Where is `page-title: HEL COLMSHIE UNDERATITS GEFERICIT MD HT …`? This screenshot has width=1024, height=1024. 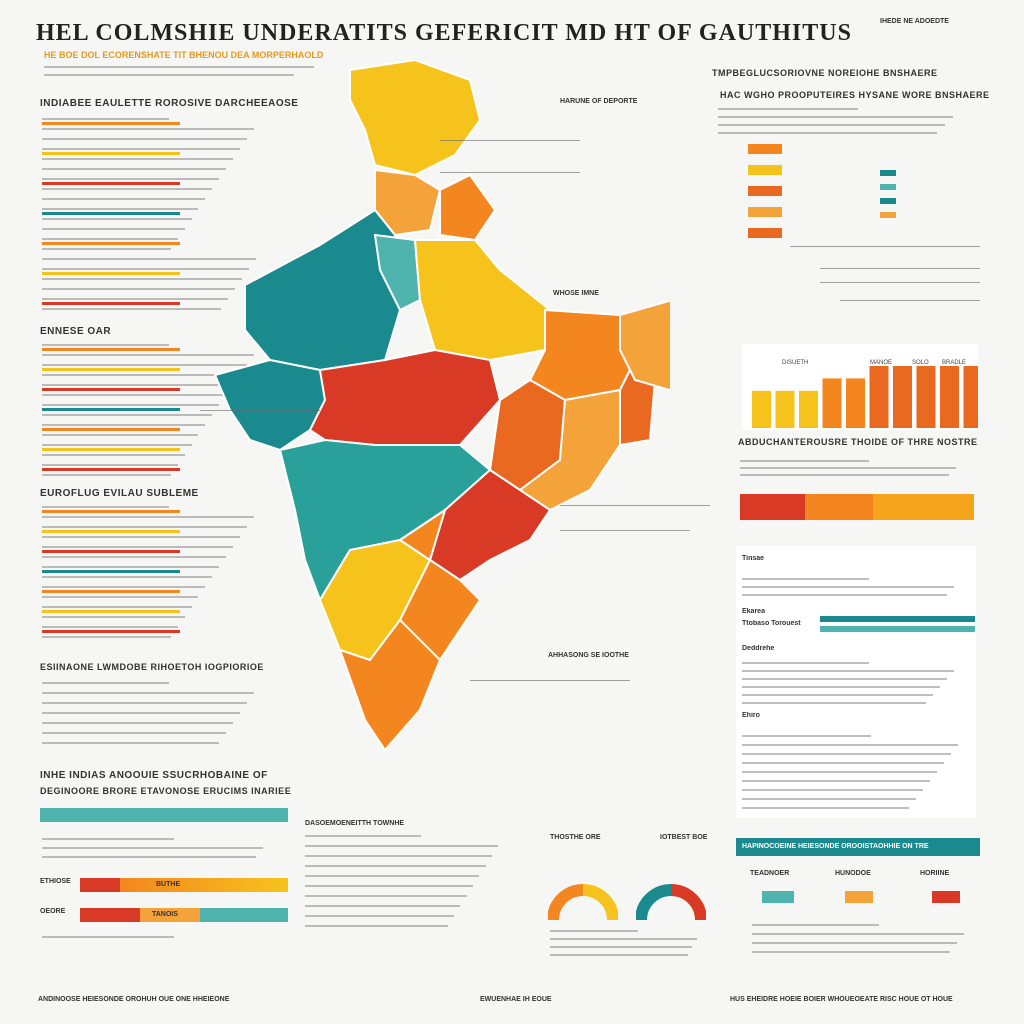 page-title: HEL COLMSHIE UNDERATITS GEFERICIT MD HT … is located at coordinates (444, 33).